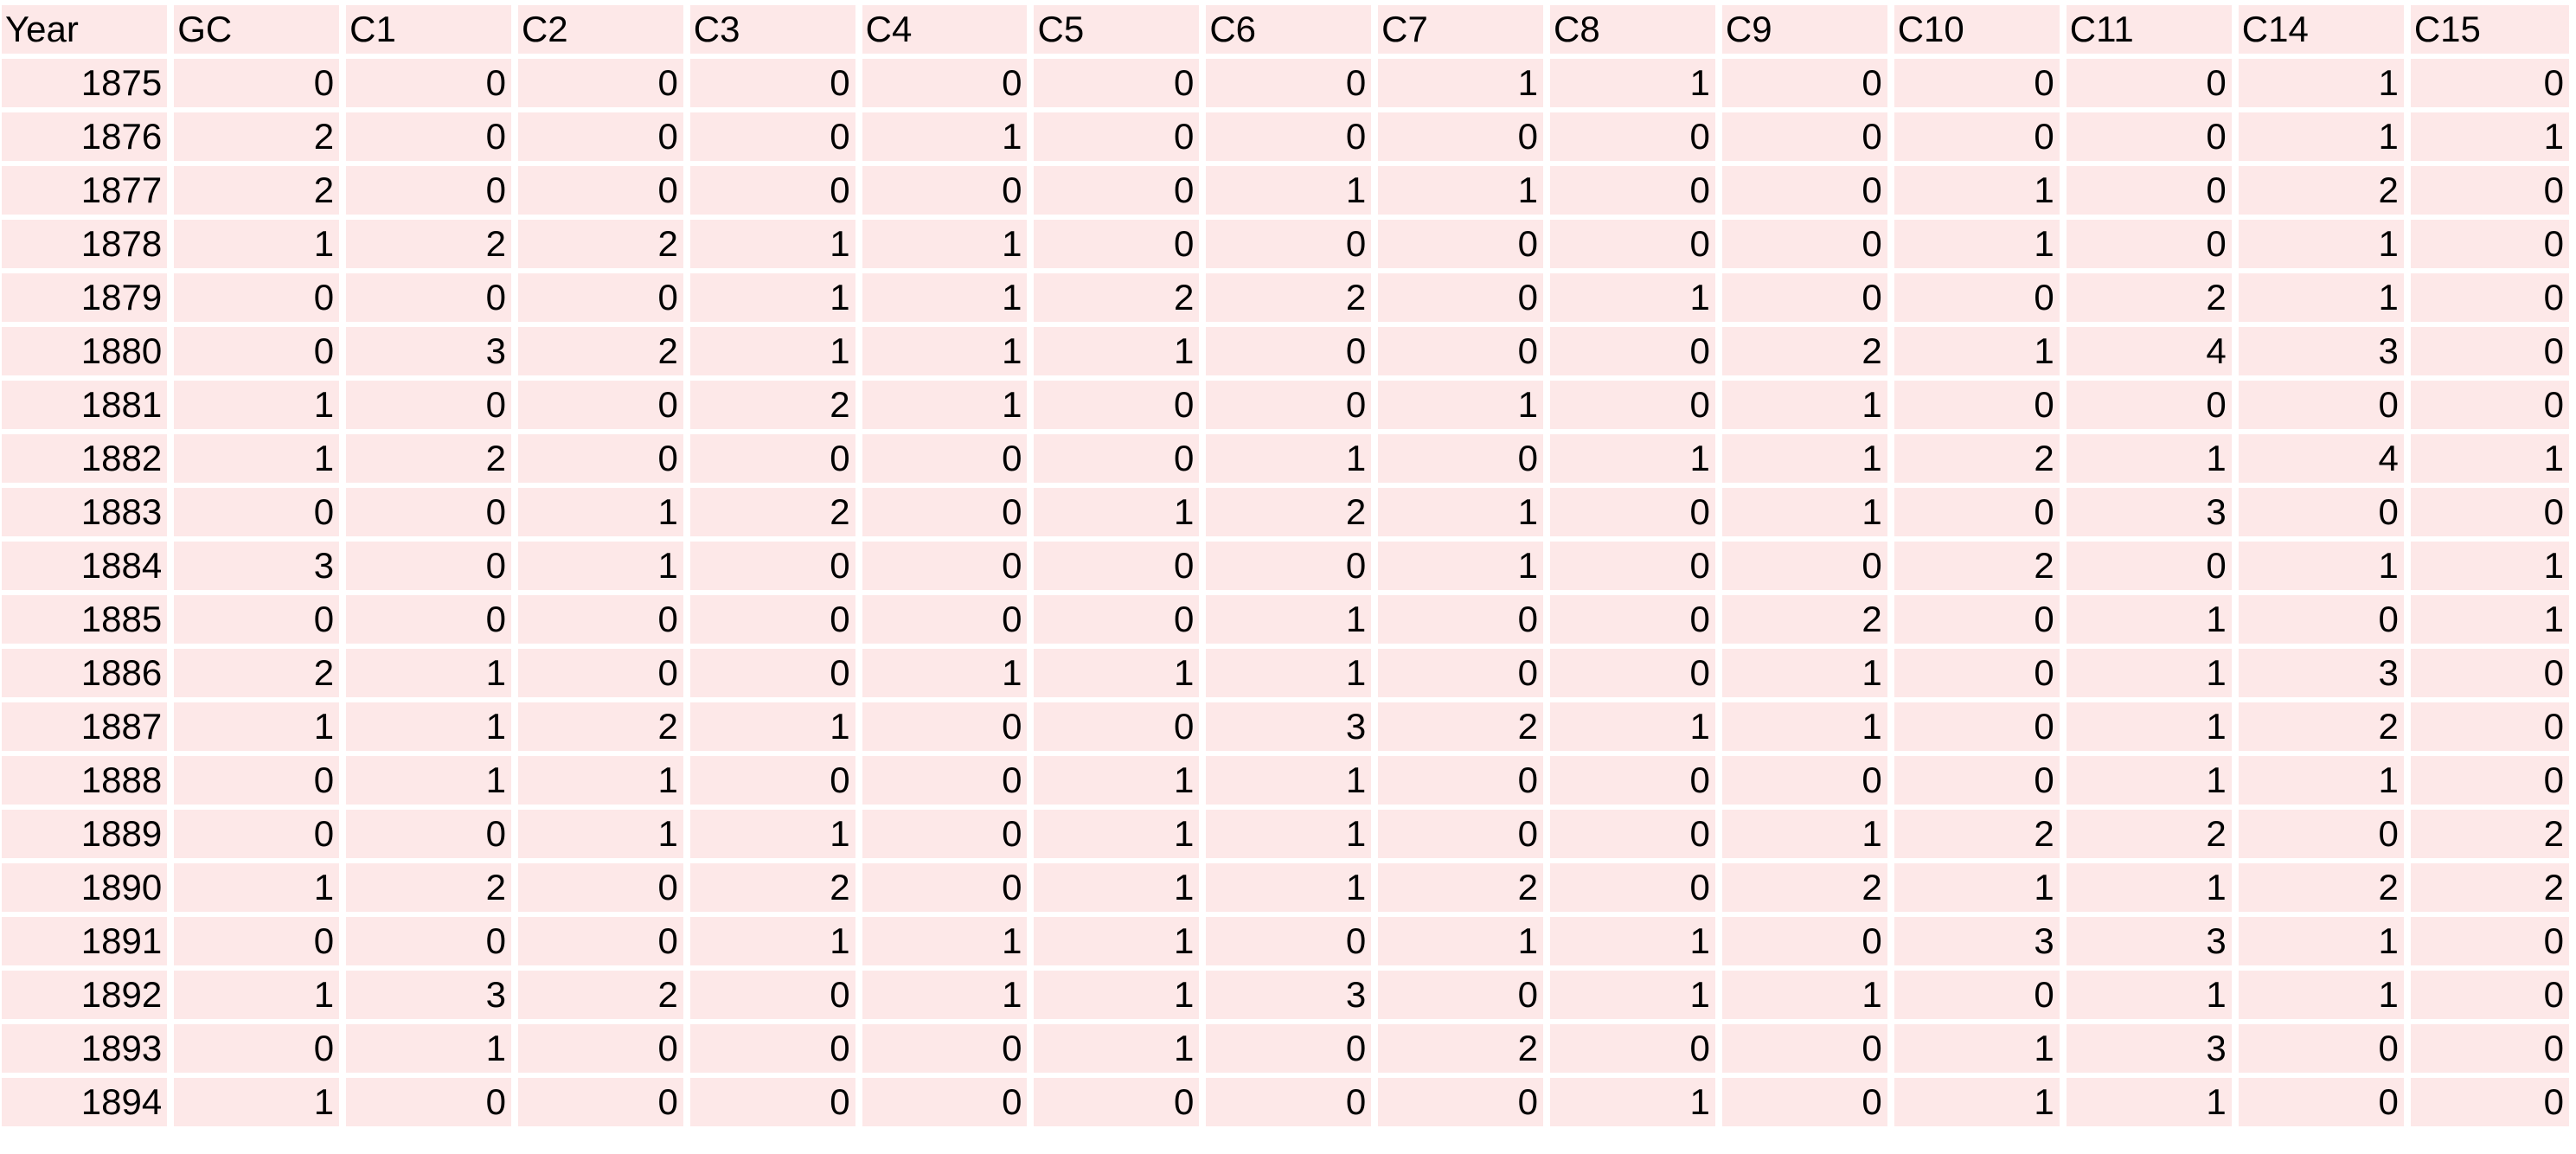 The width and height of the screenshot is (2576, 1154). Describe the element at coordinates (1285, 566) in the screenshot. I see `table-row: 1884 3 0 1 0 0 0 0 1 0 0 2 0 1 1` at that location.